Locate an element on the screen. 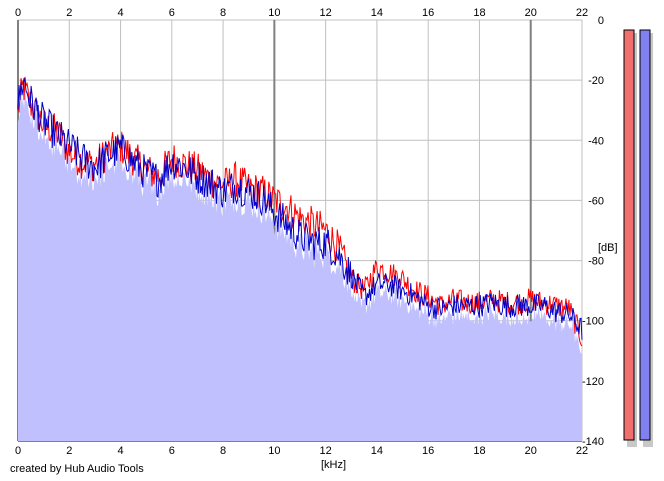 This screenshot has height=481, width=664. x-axis-label: [kHz] is located at coordinates (333, 465).